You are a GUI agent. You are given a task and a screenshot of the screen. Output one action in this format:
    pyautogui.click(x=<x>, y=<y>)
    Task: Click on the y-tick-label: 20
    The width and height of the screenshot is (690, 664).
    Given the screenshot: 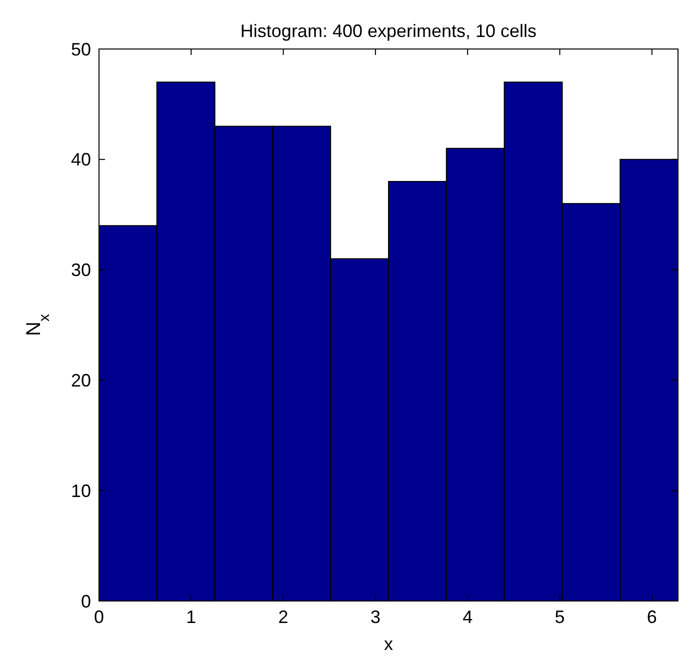 What is the action you would take?
    pyautogui.click(x=80, y=380)
    